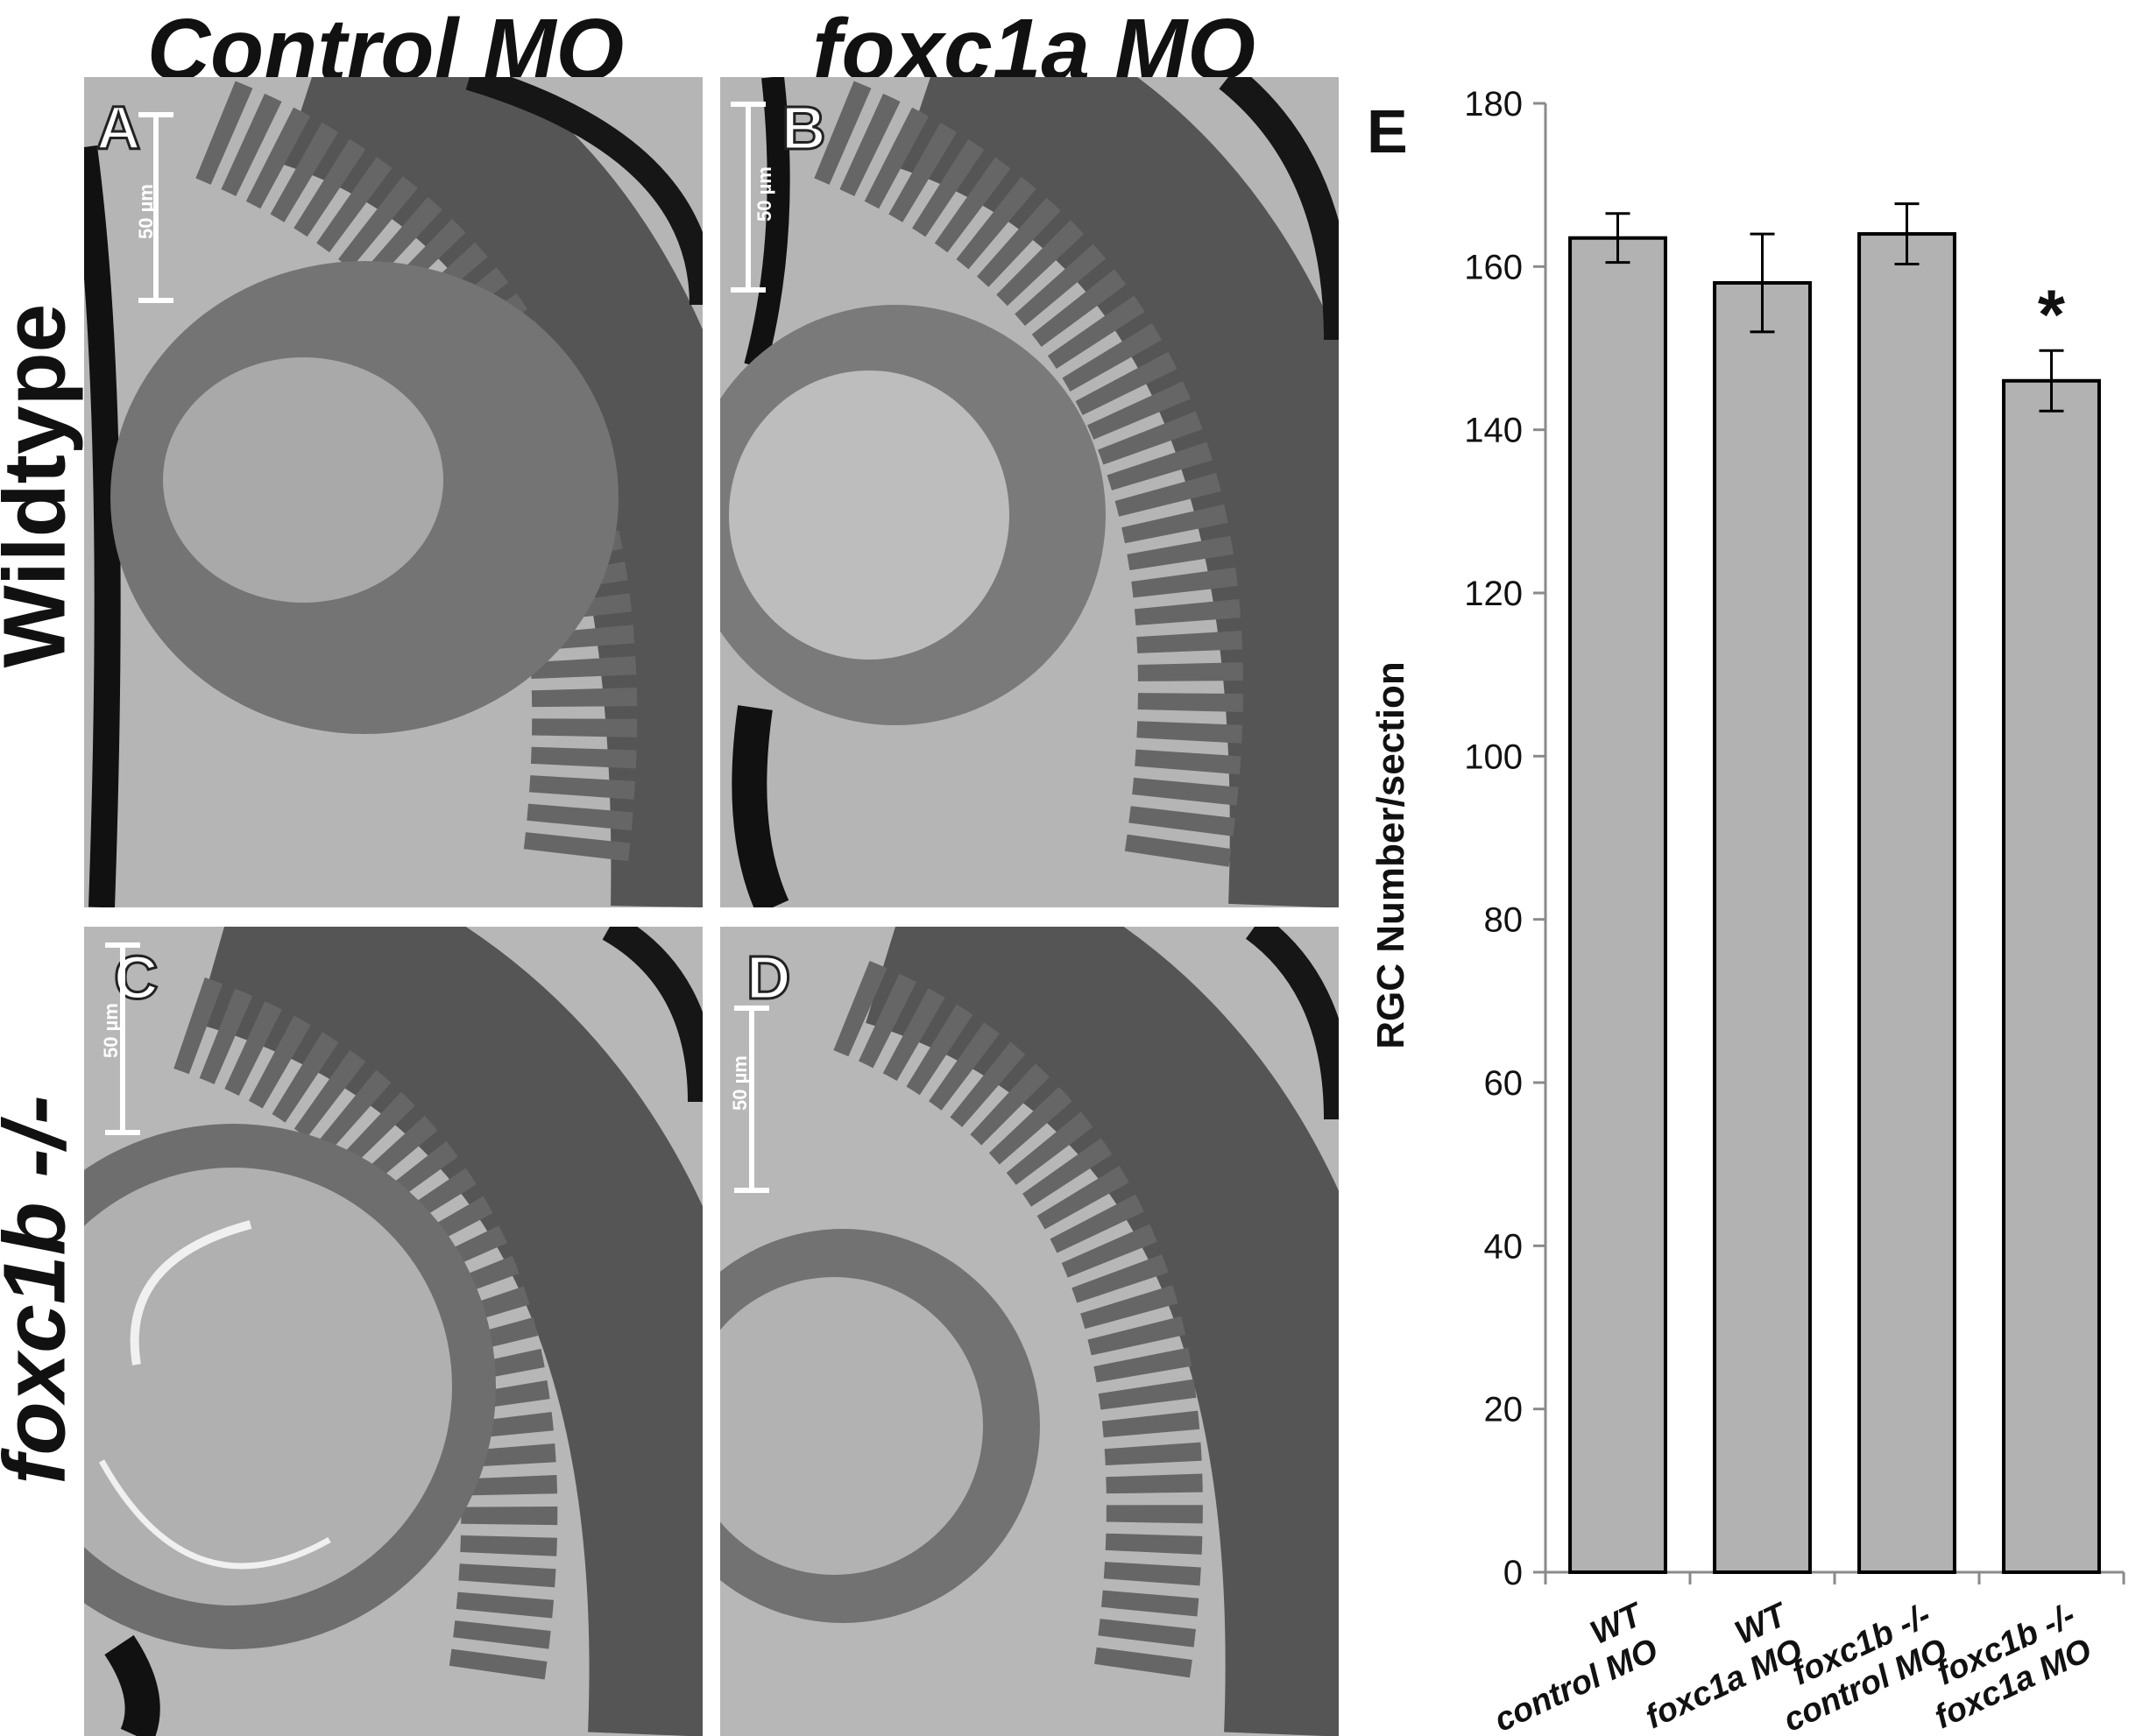 This screenshot has width=2150, height=1736. Describe the element at coordinates (1865, 1666) in the screenshot. I see `x-tick-label: foxc1b -/-control MO` at that location.